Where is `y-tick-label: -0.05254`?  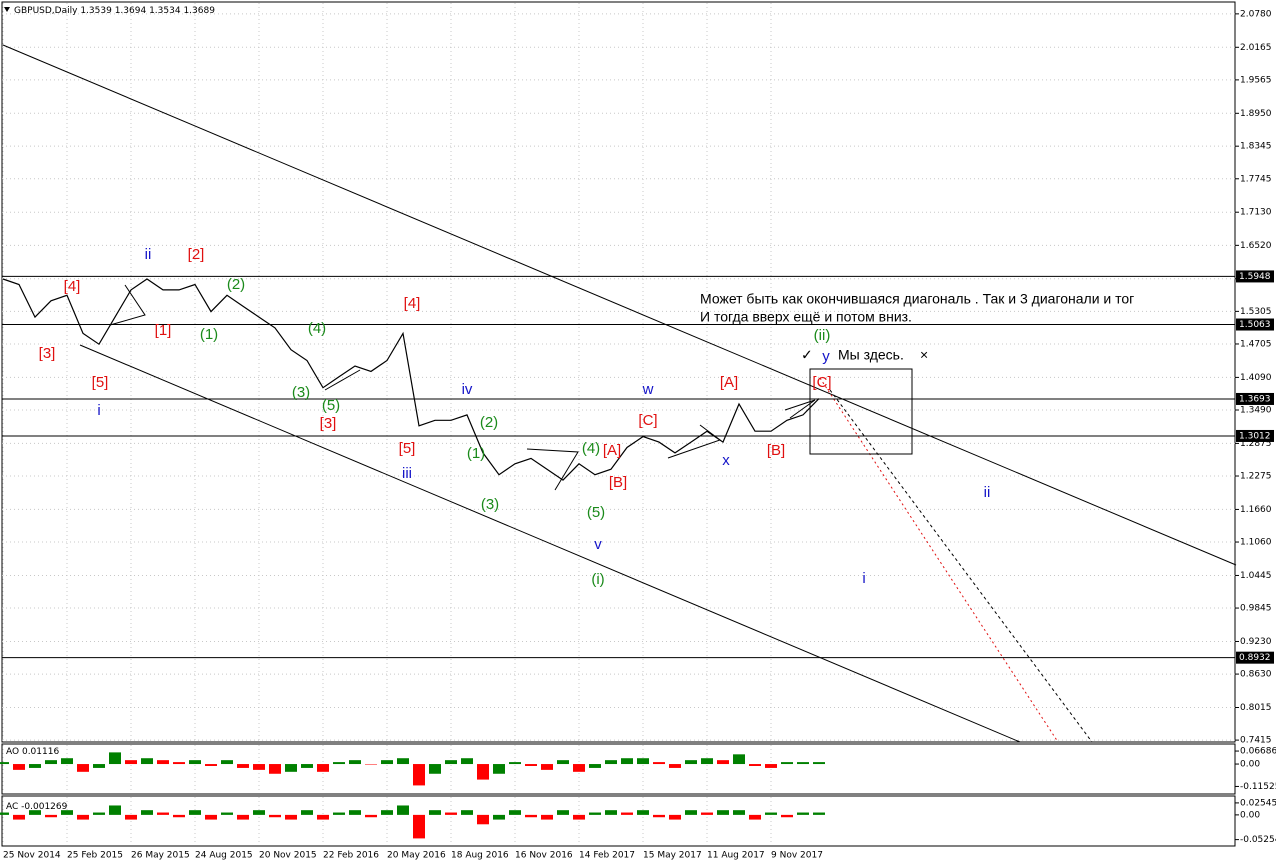
y-tick-label: -0.05254 is located at coordinates (1258, 840).